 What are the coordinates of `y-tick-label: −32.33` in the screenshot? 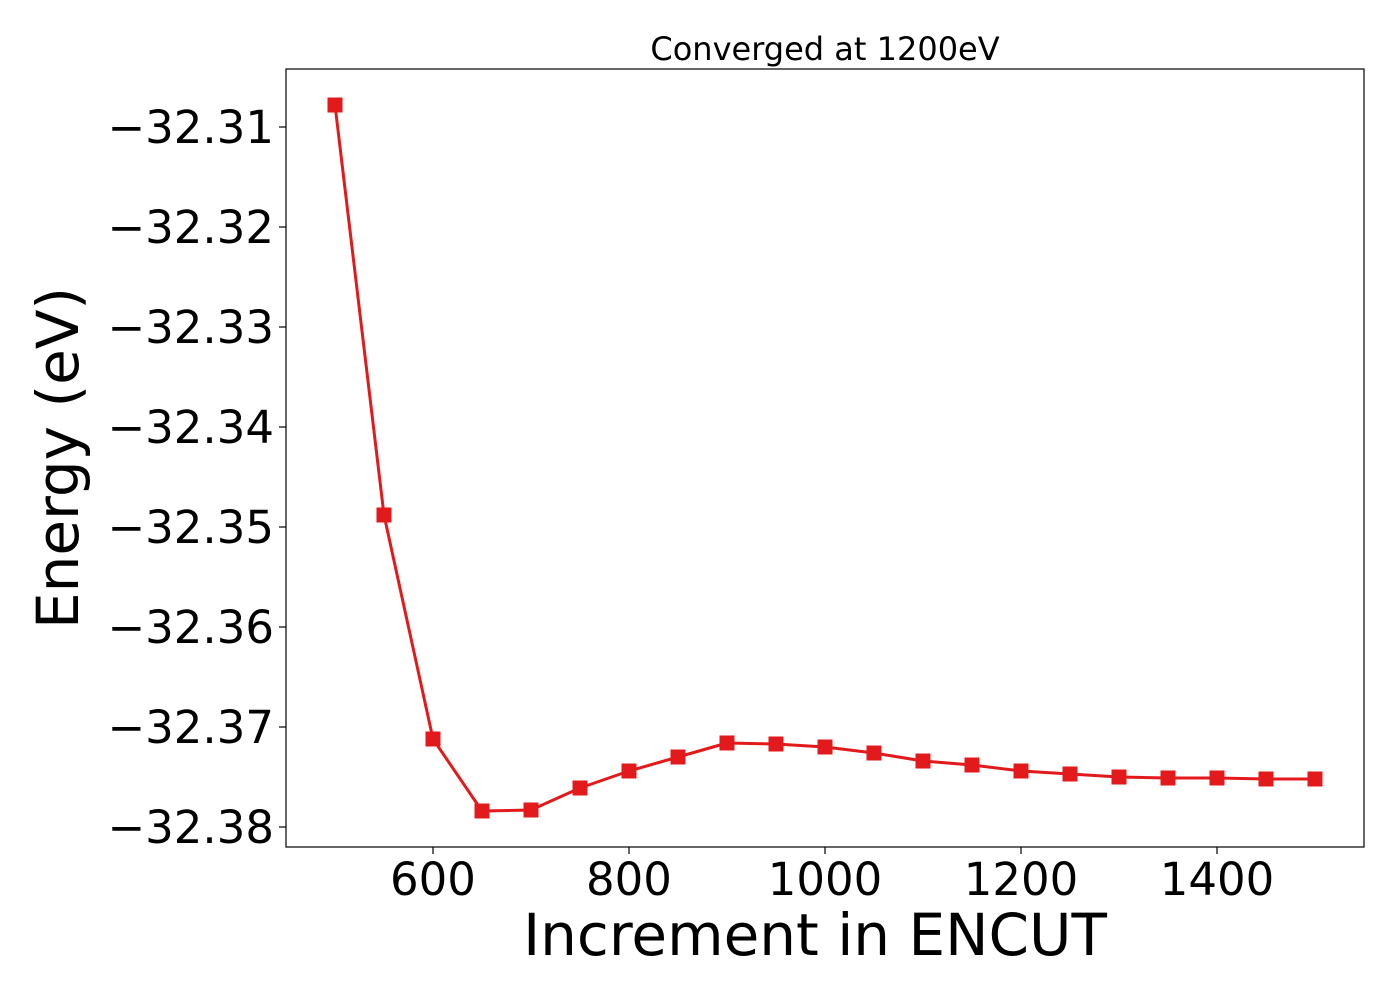 It's located at (190, 327).